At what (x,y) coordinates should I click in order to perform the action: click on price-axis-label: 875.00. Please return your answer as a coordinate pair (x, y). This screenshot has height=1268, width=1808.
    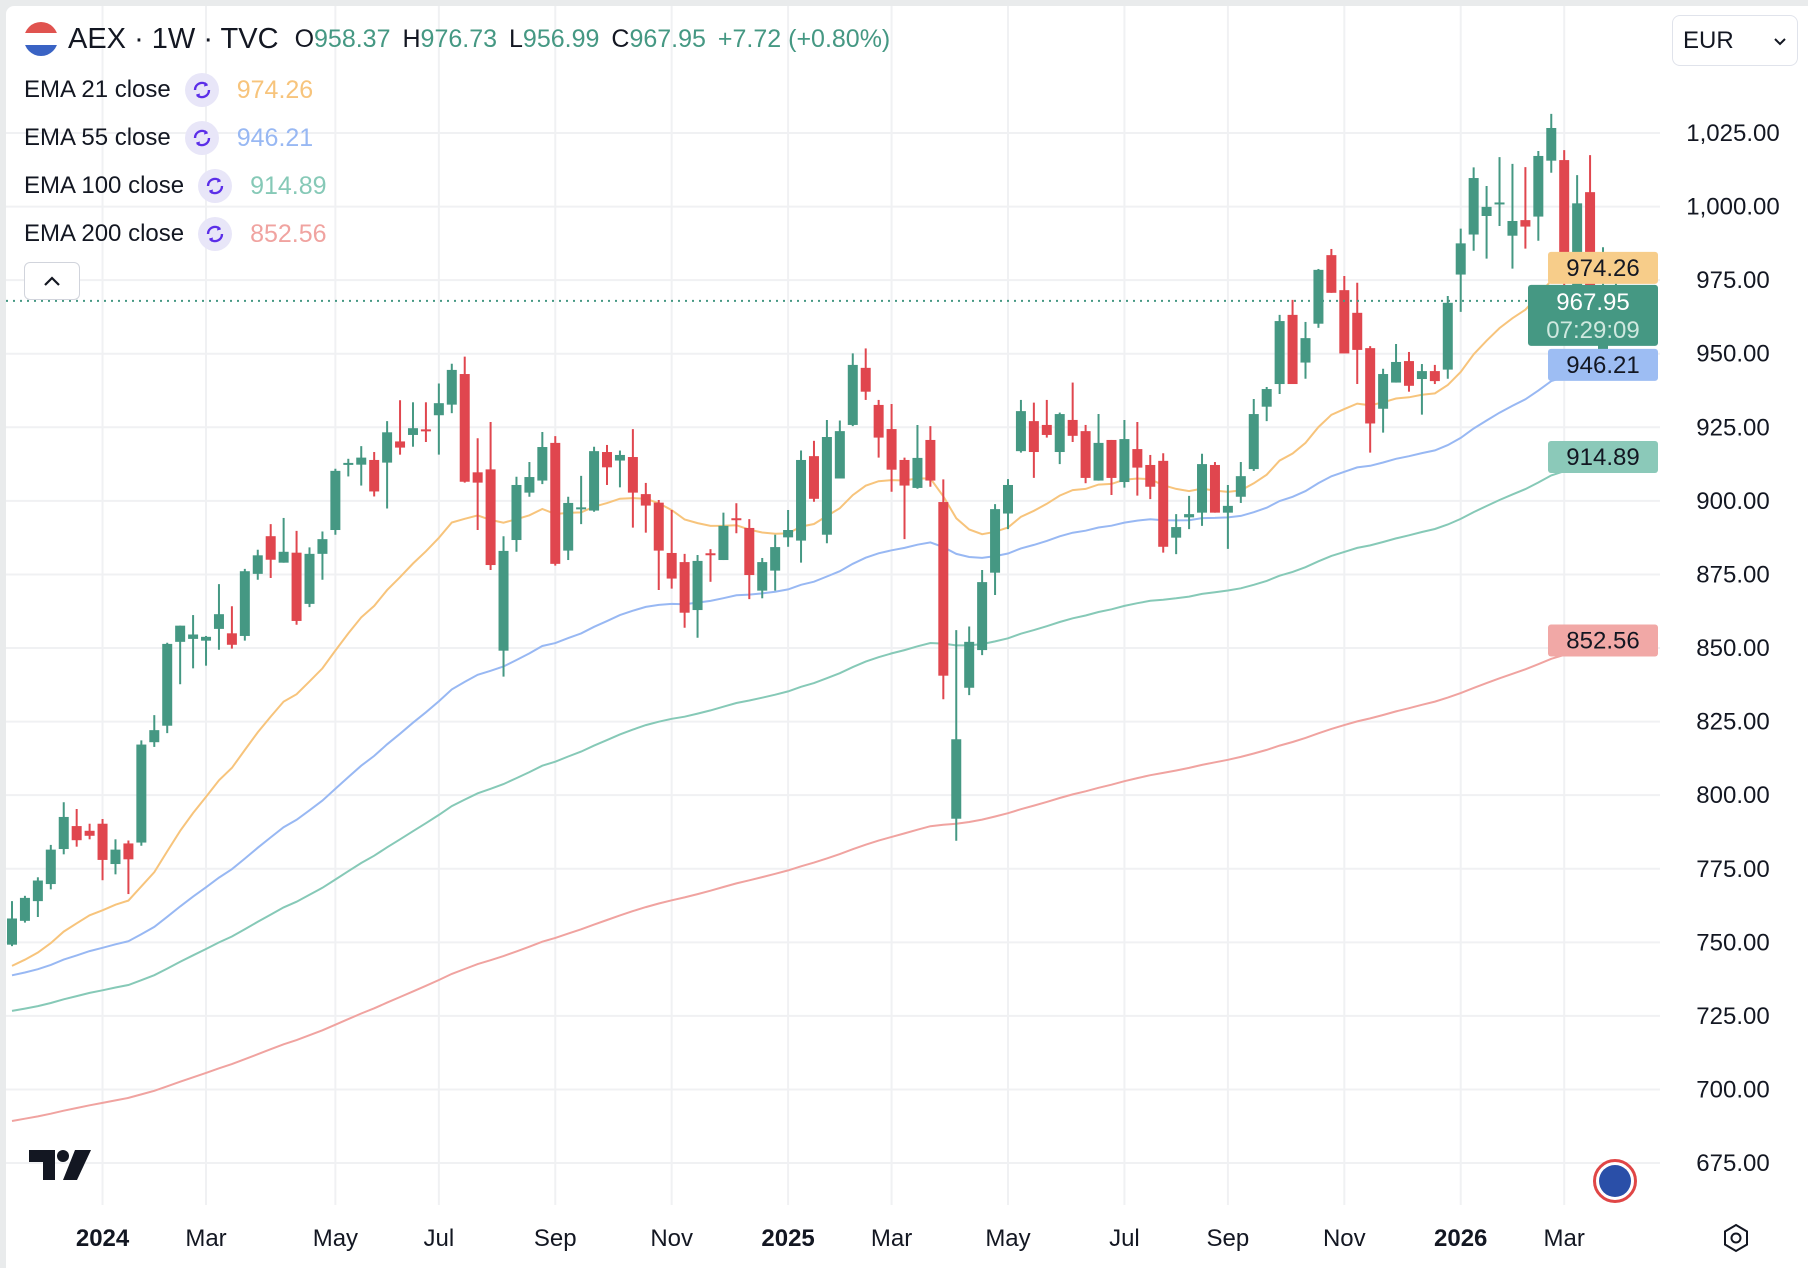
    Looking at the image, I should click on (1732, 574).